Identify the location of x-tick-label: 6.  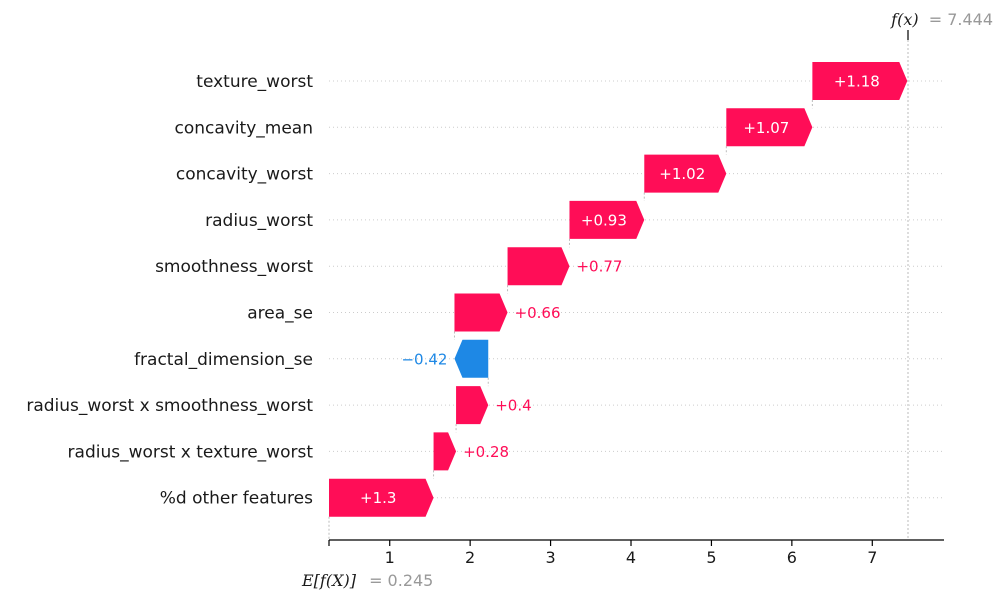
(792, 557).